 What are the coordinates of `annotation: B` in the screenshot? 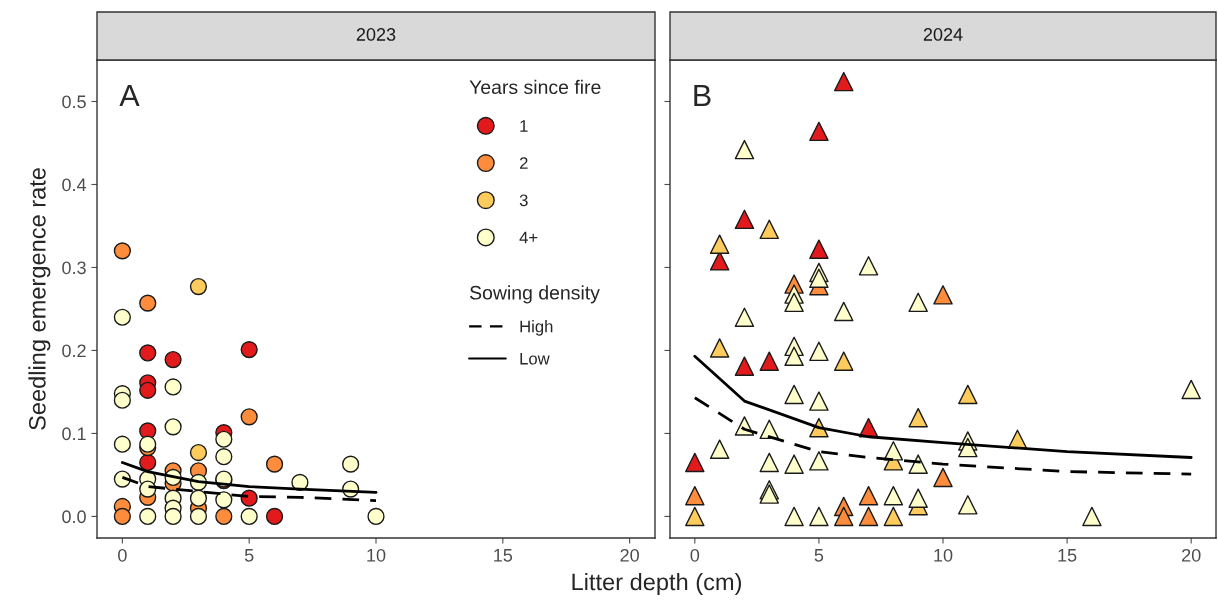 It's located at (702, 96).